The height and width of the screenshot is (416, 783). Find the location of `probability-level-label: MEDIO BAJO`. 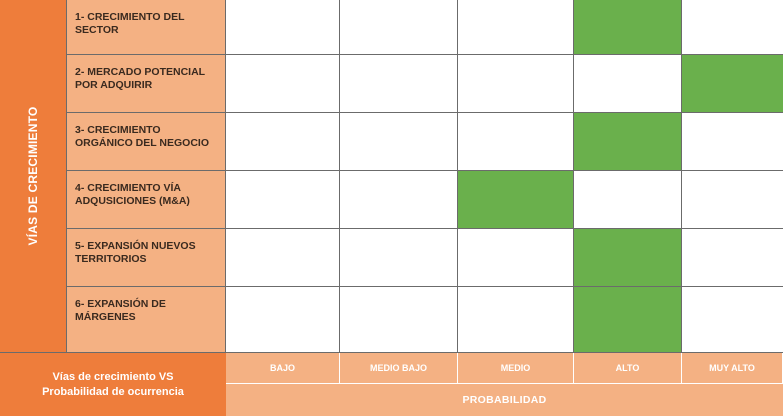

probability-level-label: MEDIO BAJO is located at coordinates (399, 368).